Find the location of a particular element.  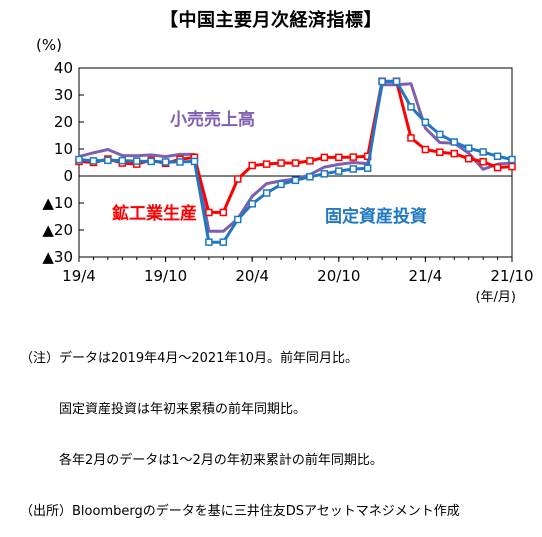

y-tick-label: ▲10 is located at coordinates (57, 203).